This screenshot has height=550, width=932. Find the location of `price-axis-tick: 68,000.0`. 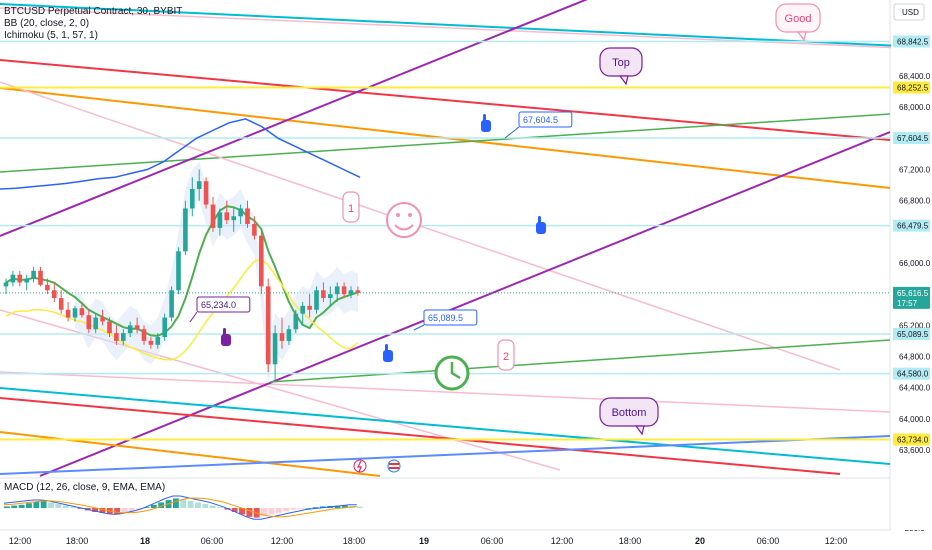

price-axis-tick: 68,000.0 is located at coordinates (915, 107).